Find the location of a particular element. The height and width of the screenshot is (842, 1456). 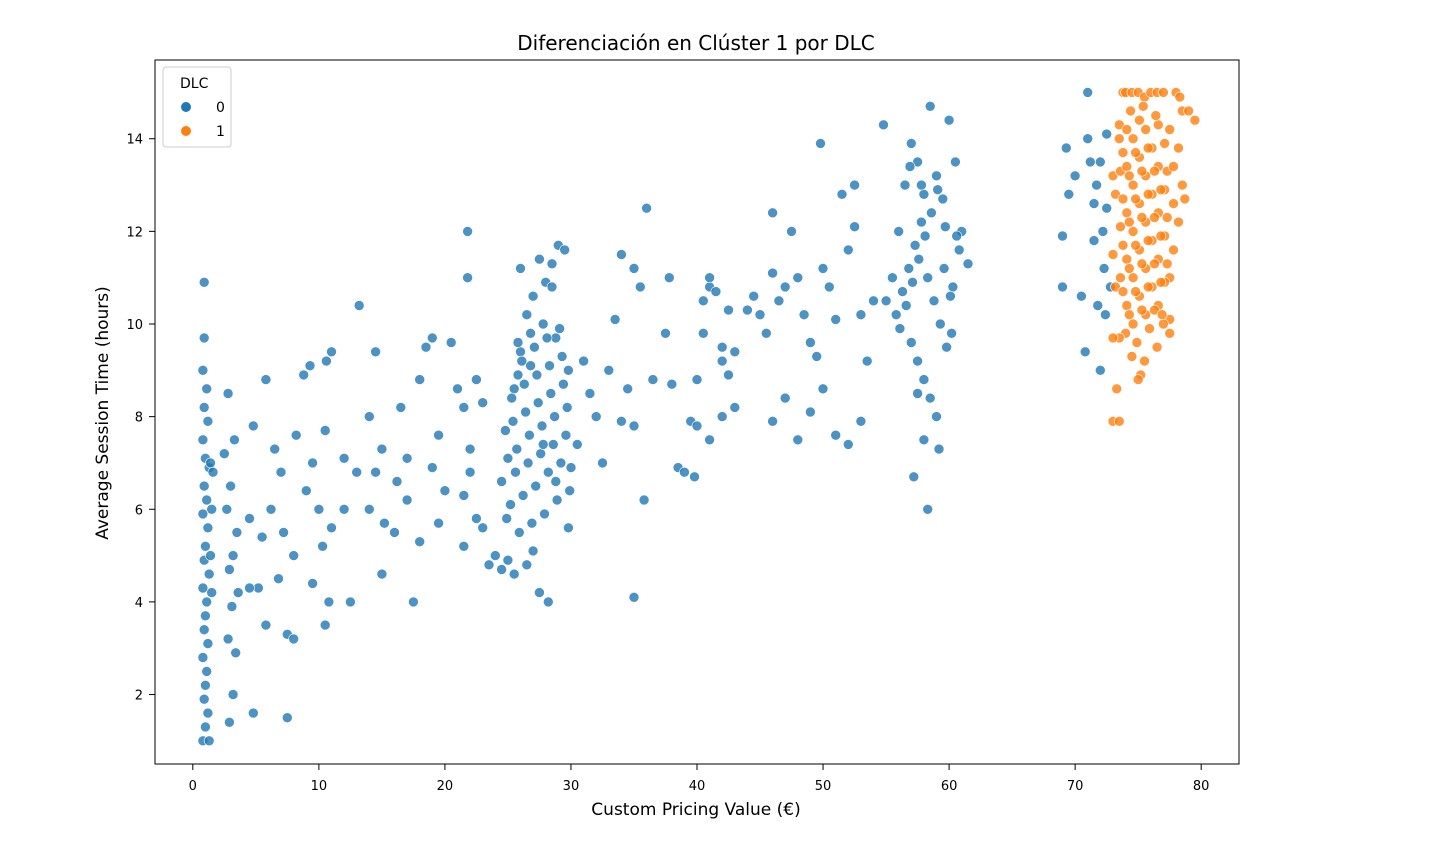

chart-title: Diferenciación en Clúster 1 por DLC is located at coordinates (695, 43).